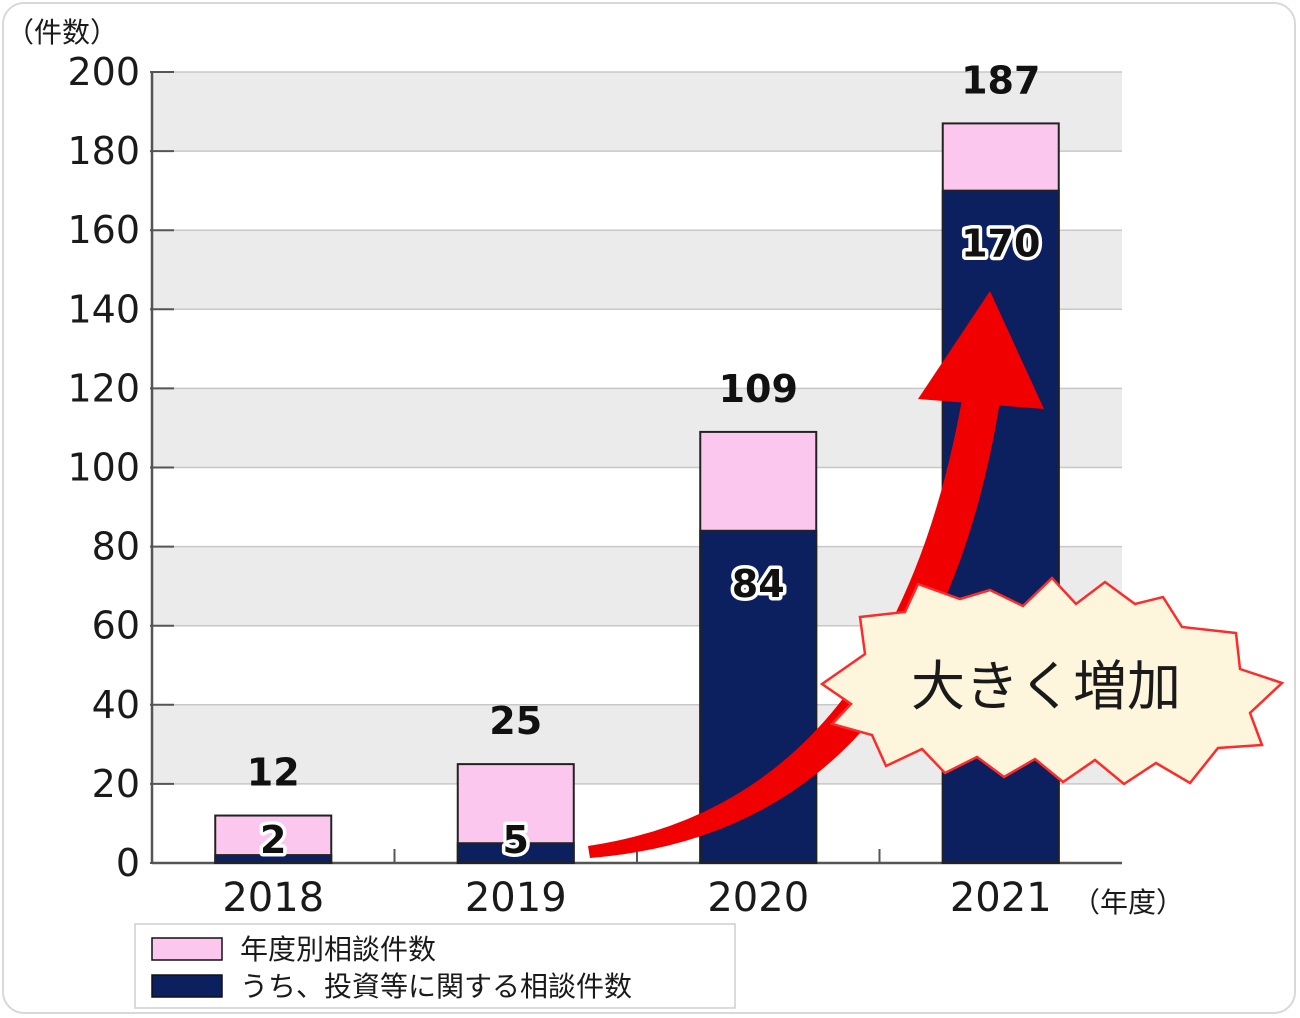 This screenshot has width=1300, height=1018. Describe the element at coordinates (62, 32) in the screenshot. I see `y-axis-unit-label: （件数）` at that location.